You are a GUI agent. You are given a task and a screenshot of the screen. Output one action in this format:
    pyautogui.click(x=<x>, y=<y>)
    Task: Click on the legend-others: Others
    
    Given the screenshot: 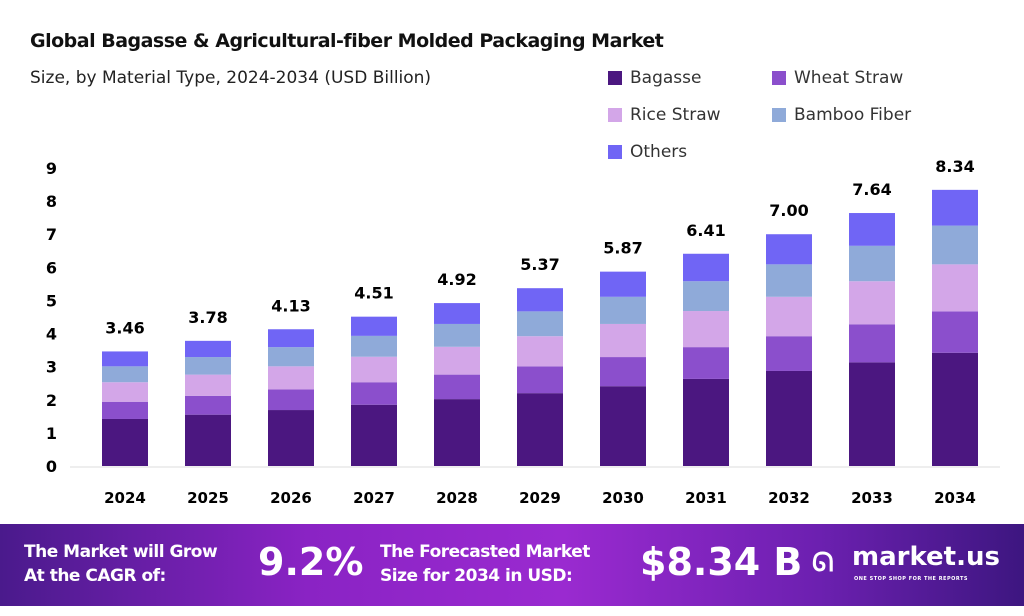 What is the action you would take?
    pyautogui.click(x=647, y=152)
    